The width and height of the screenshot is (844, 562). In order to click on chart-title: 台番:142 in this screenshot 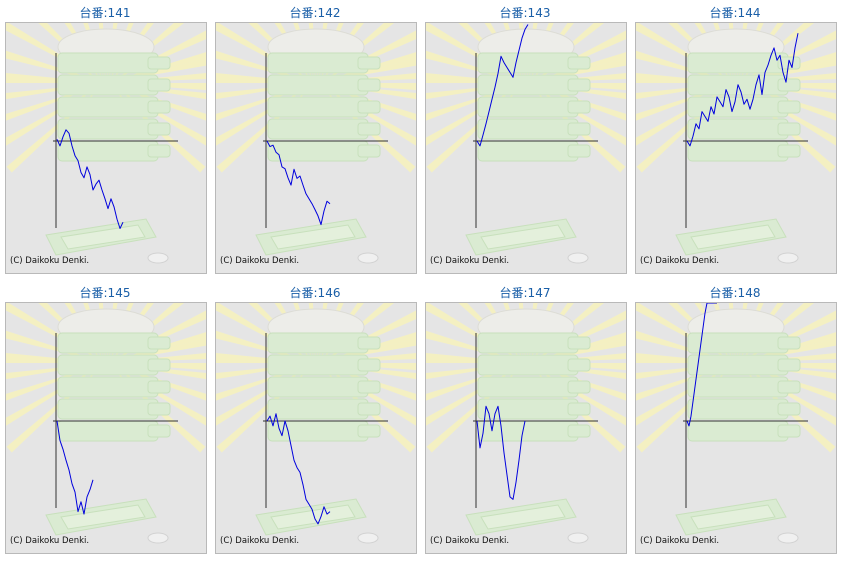, I will do `click(315, 13)`.